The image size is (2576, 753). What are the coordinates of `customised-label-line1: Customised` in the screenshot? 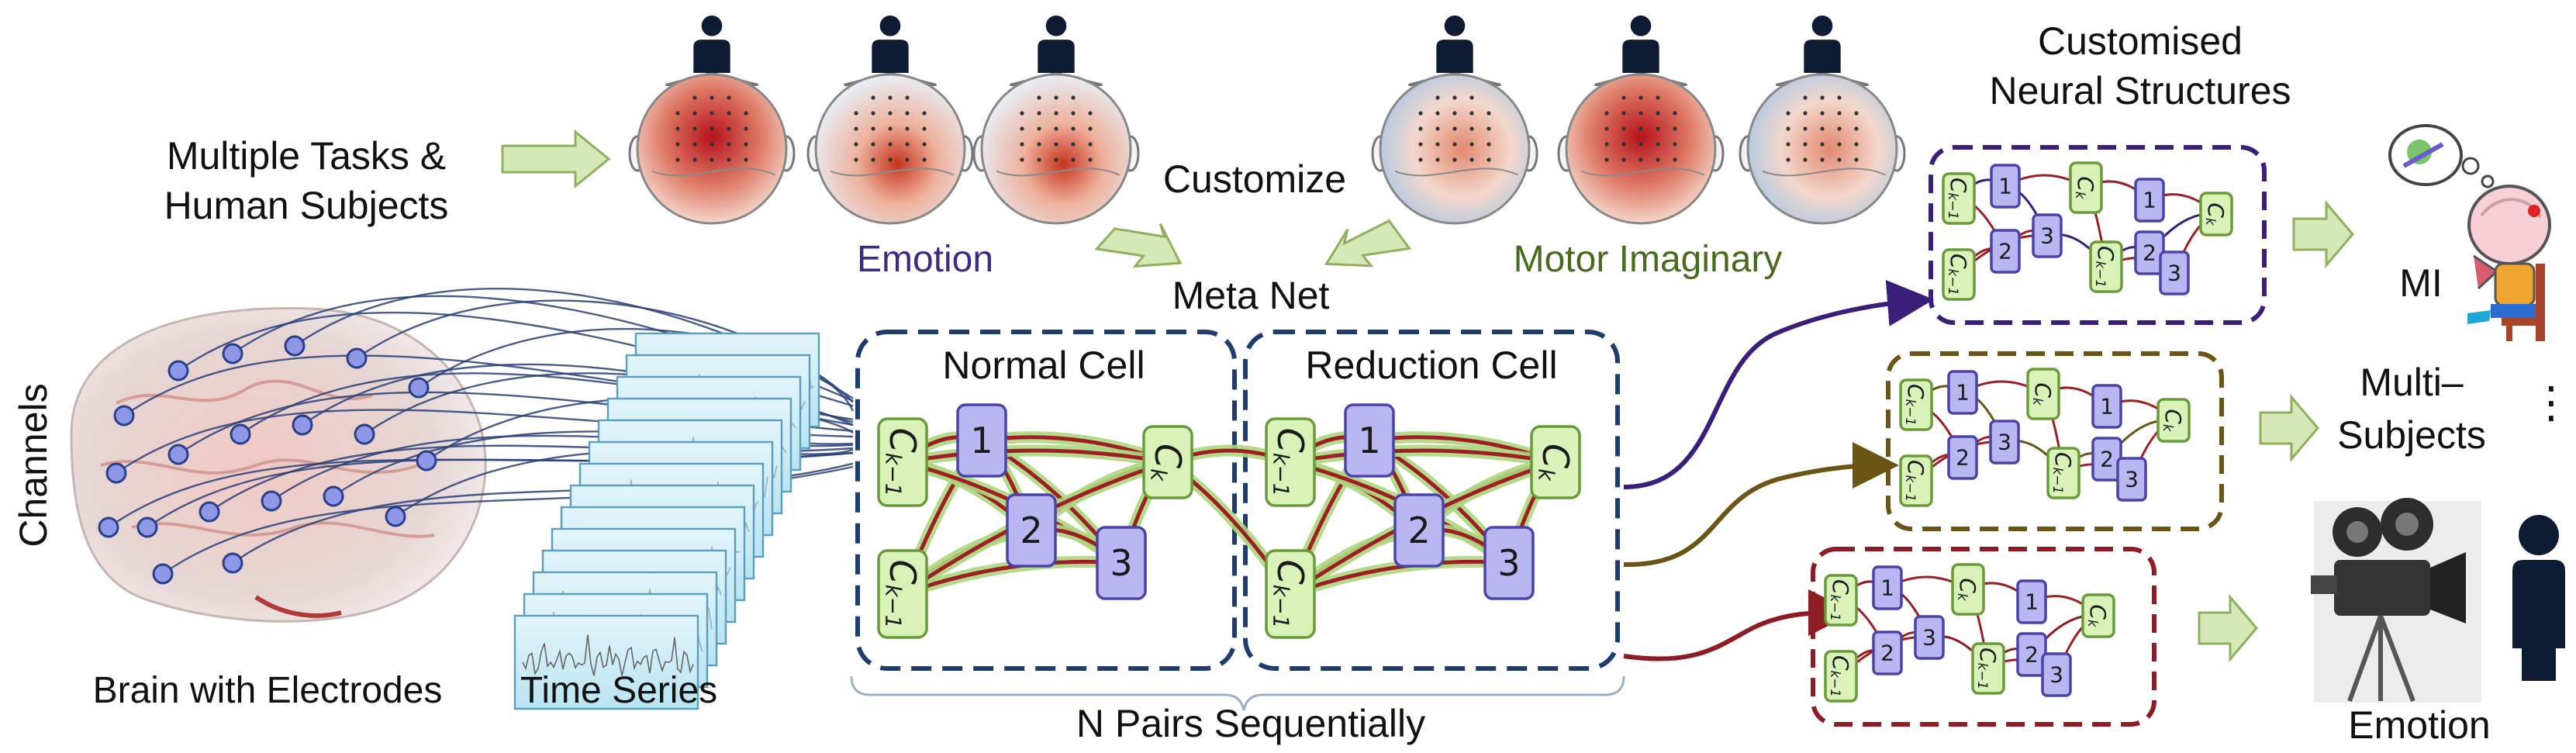 It's located at (2141, 41).